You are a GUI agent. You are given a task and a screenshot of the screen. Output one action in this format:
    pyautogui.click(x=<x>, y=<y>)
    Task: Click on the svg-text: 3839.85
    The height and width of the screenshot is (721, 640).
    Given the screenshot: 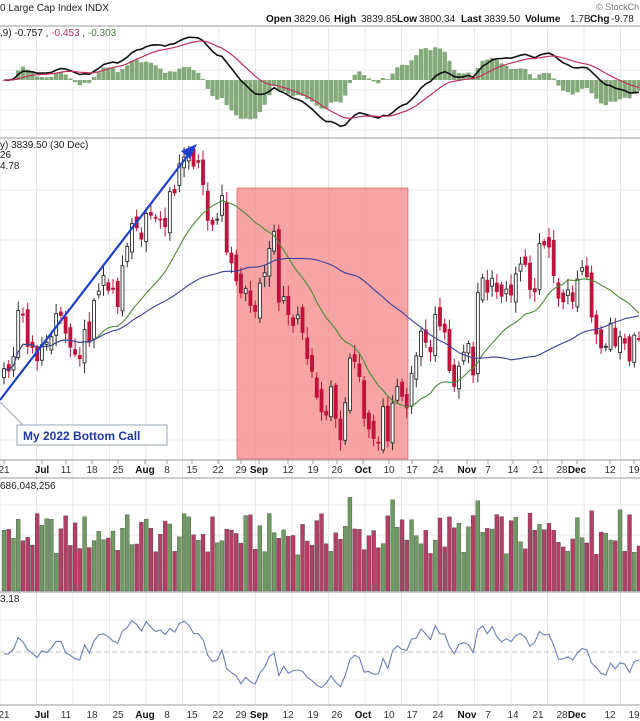 What is the action you would take?
    pyautogui.click(x=379, y=19)
    